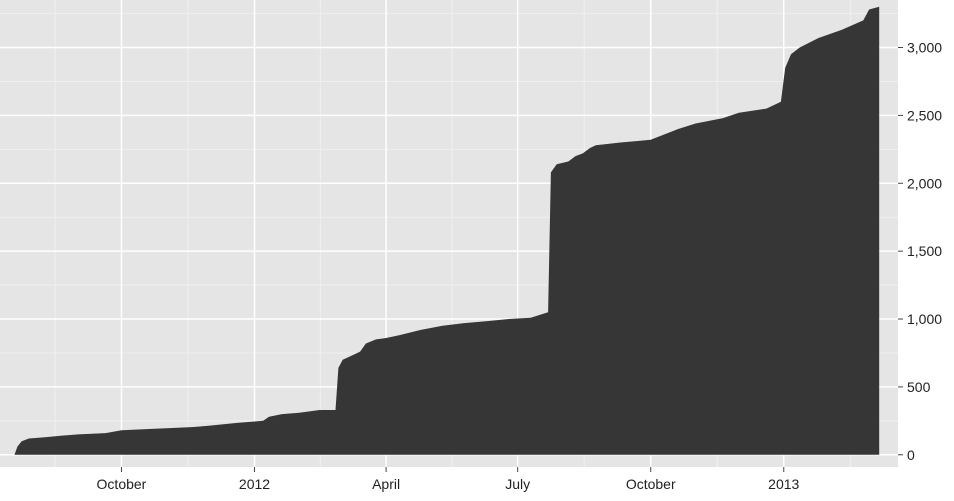  What do you see at coordinates (517, 484) in the screenshot?
I see `x-tick-label: July` at bounding box center [517, 484].